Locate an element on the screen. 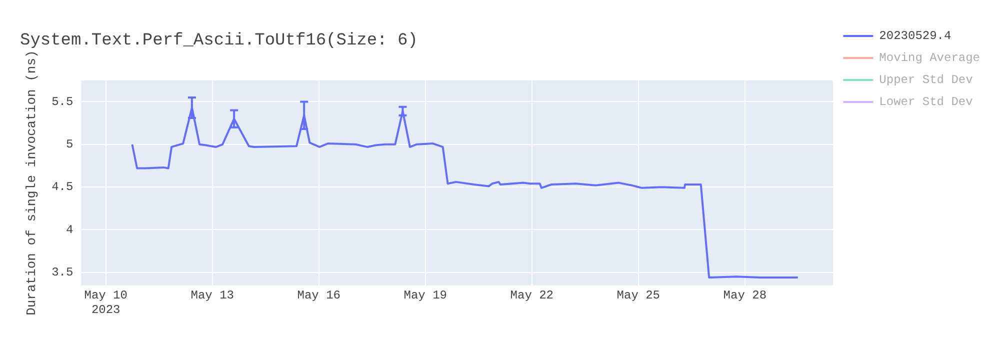 This screenshot has height=350, width=1000. x-tick-label: May 28 is located at coordinates (745, 295).